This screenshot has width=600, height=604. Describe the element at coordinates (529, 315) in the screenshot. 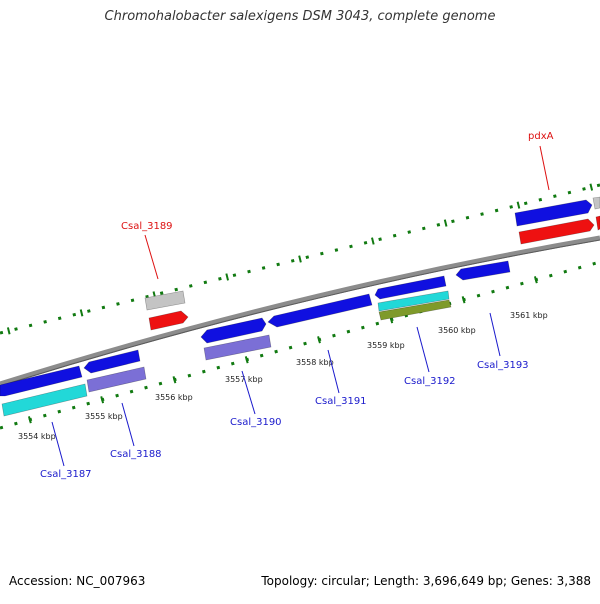

I see `kbp-label-3561: 3561 kbp` at that location.